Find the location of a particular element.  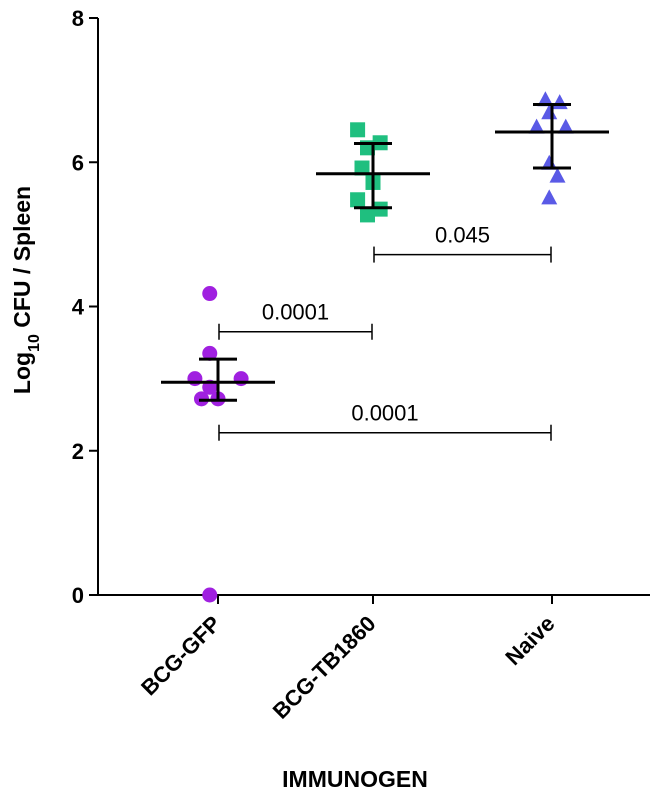

y-axis-title: Log10 CFU / Spleen is located at coordinates (26, 290).